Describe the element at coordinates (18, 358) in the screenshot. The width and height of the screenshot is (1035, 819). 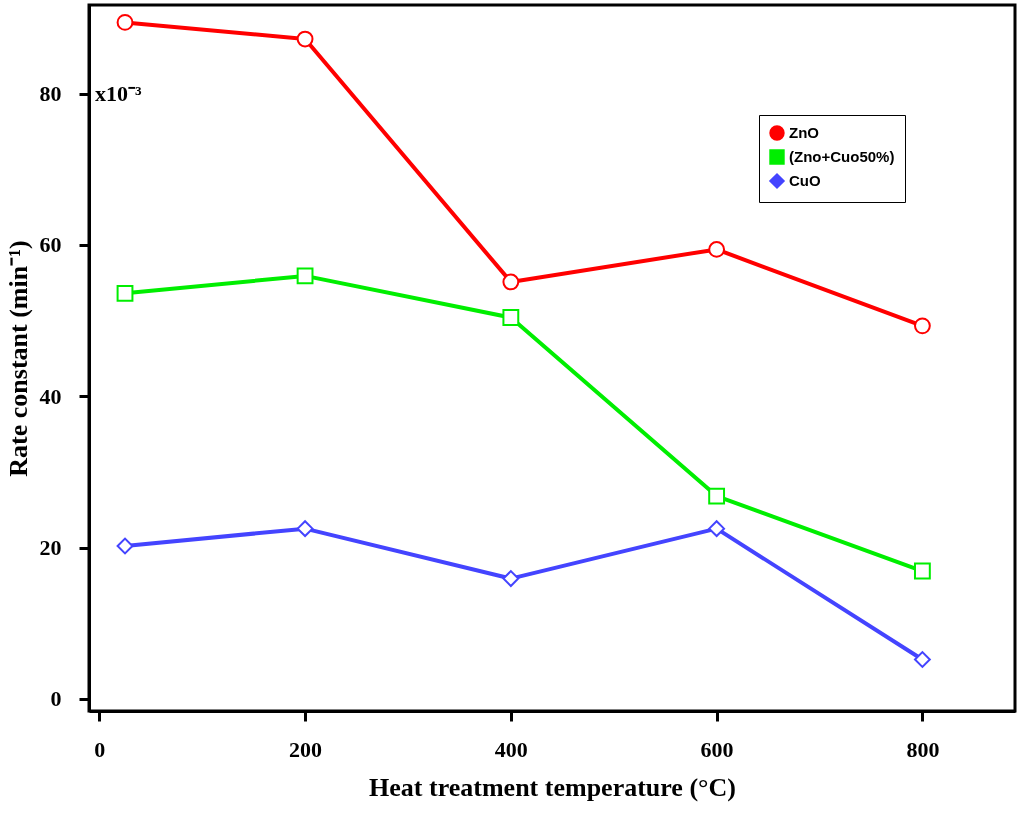
I see `y-axis-title: Rate constant (min⁻¹)` at that location.